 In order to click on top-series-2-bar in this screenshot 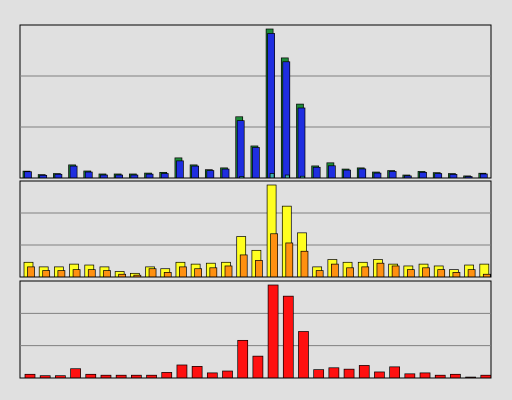, I will do `click(272, 176)`.